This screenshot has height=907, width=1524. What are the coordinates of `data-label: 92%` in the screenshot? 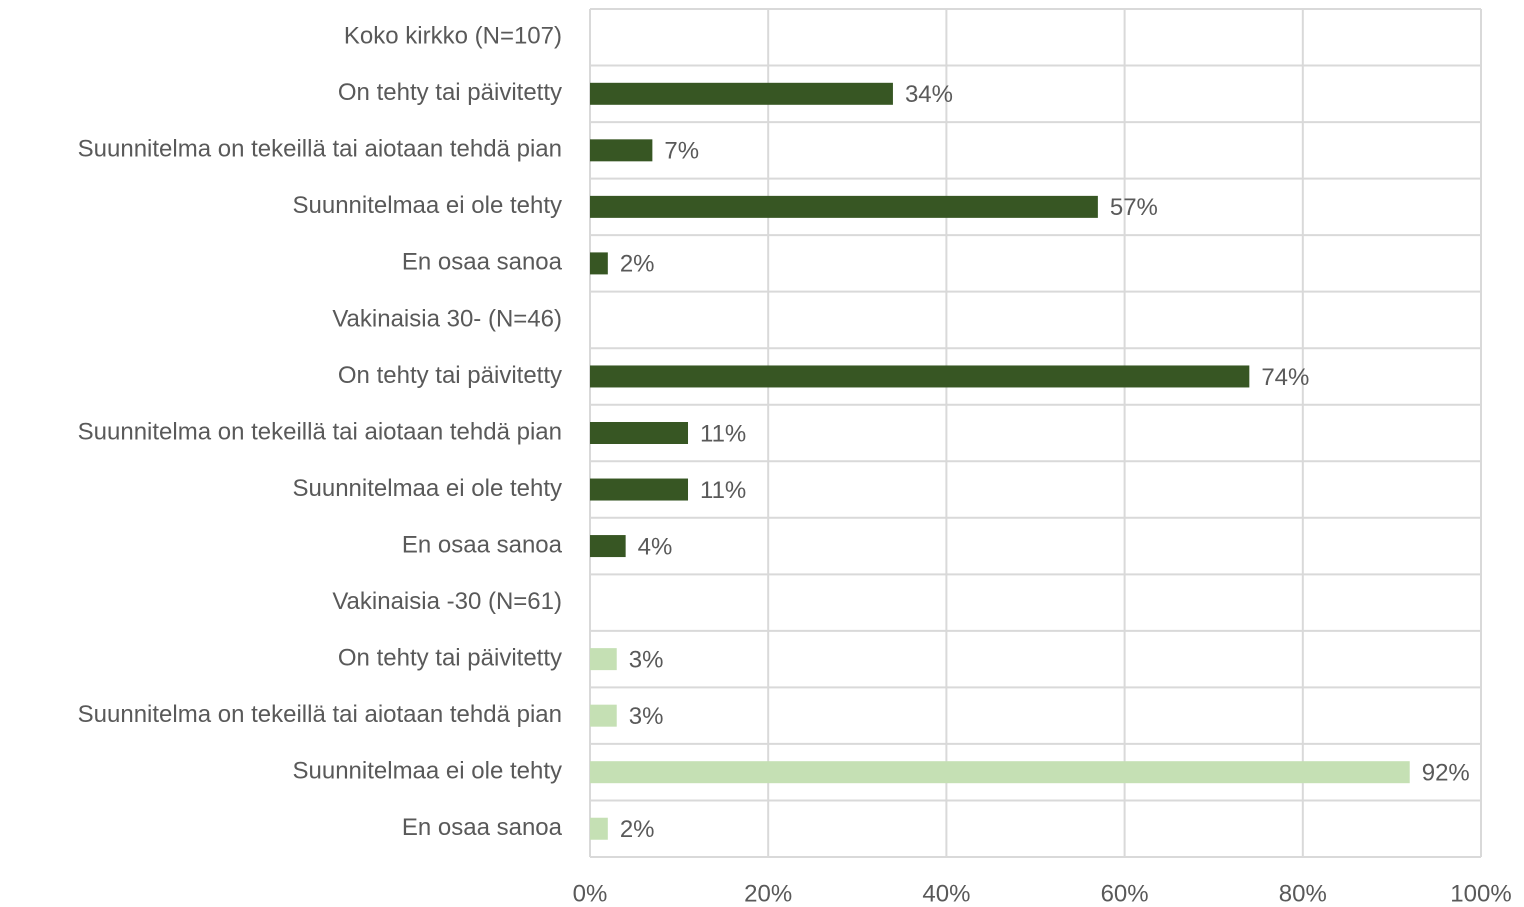 It's located at (1446, 773).